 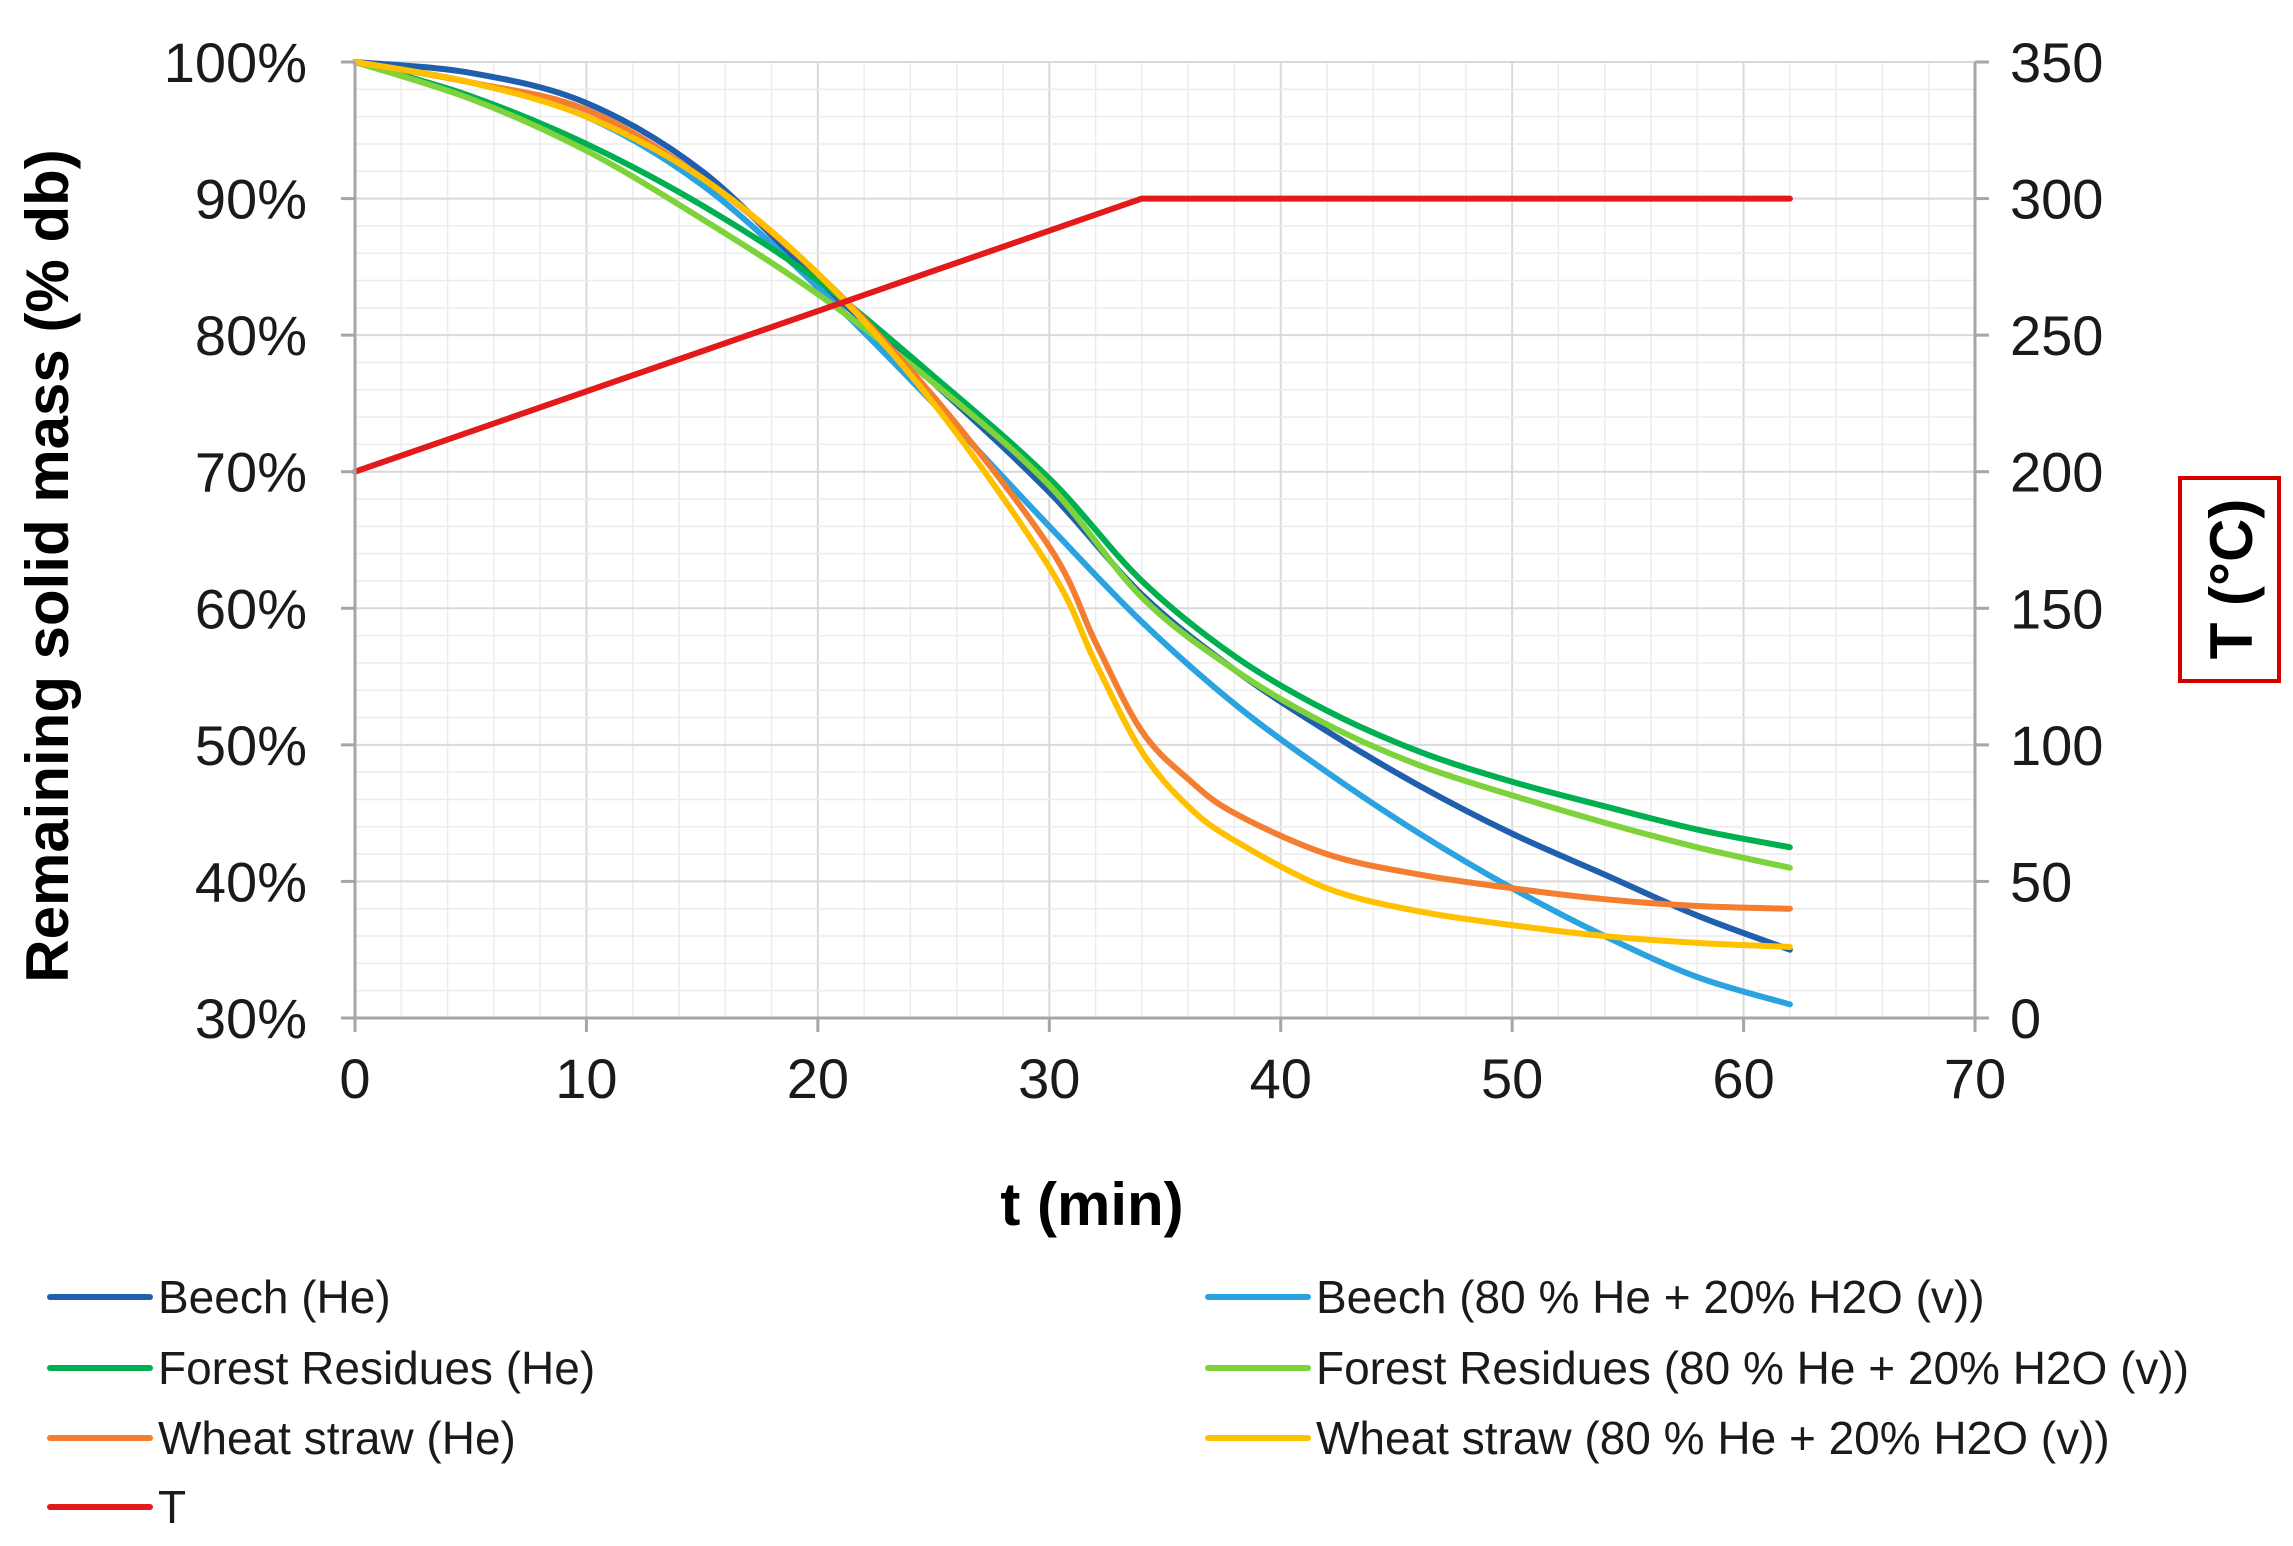 What do you see at coordinates (251, 1018) in the screenshot?
I see `y-tick-label: 30%` at bounding box center [251, 1018].